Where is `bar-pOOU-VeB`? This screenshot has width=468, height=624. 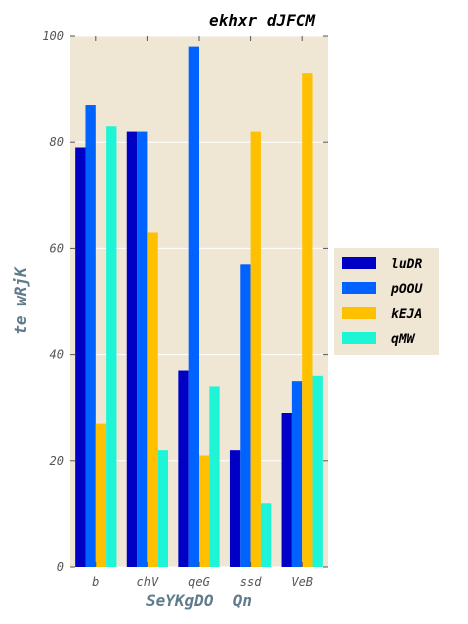
bar-pOOU-VeB is located at coordinates (297, 474).